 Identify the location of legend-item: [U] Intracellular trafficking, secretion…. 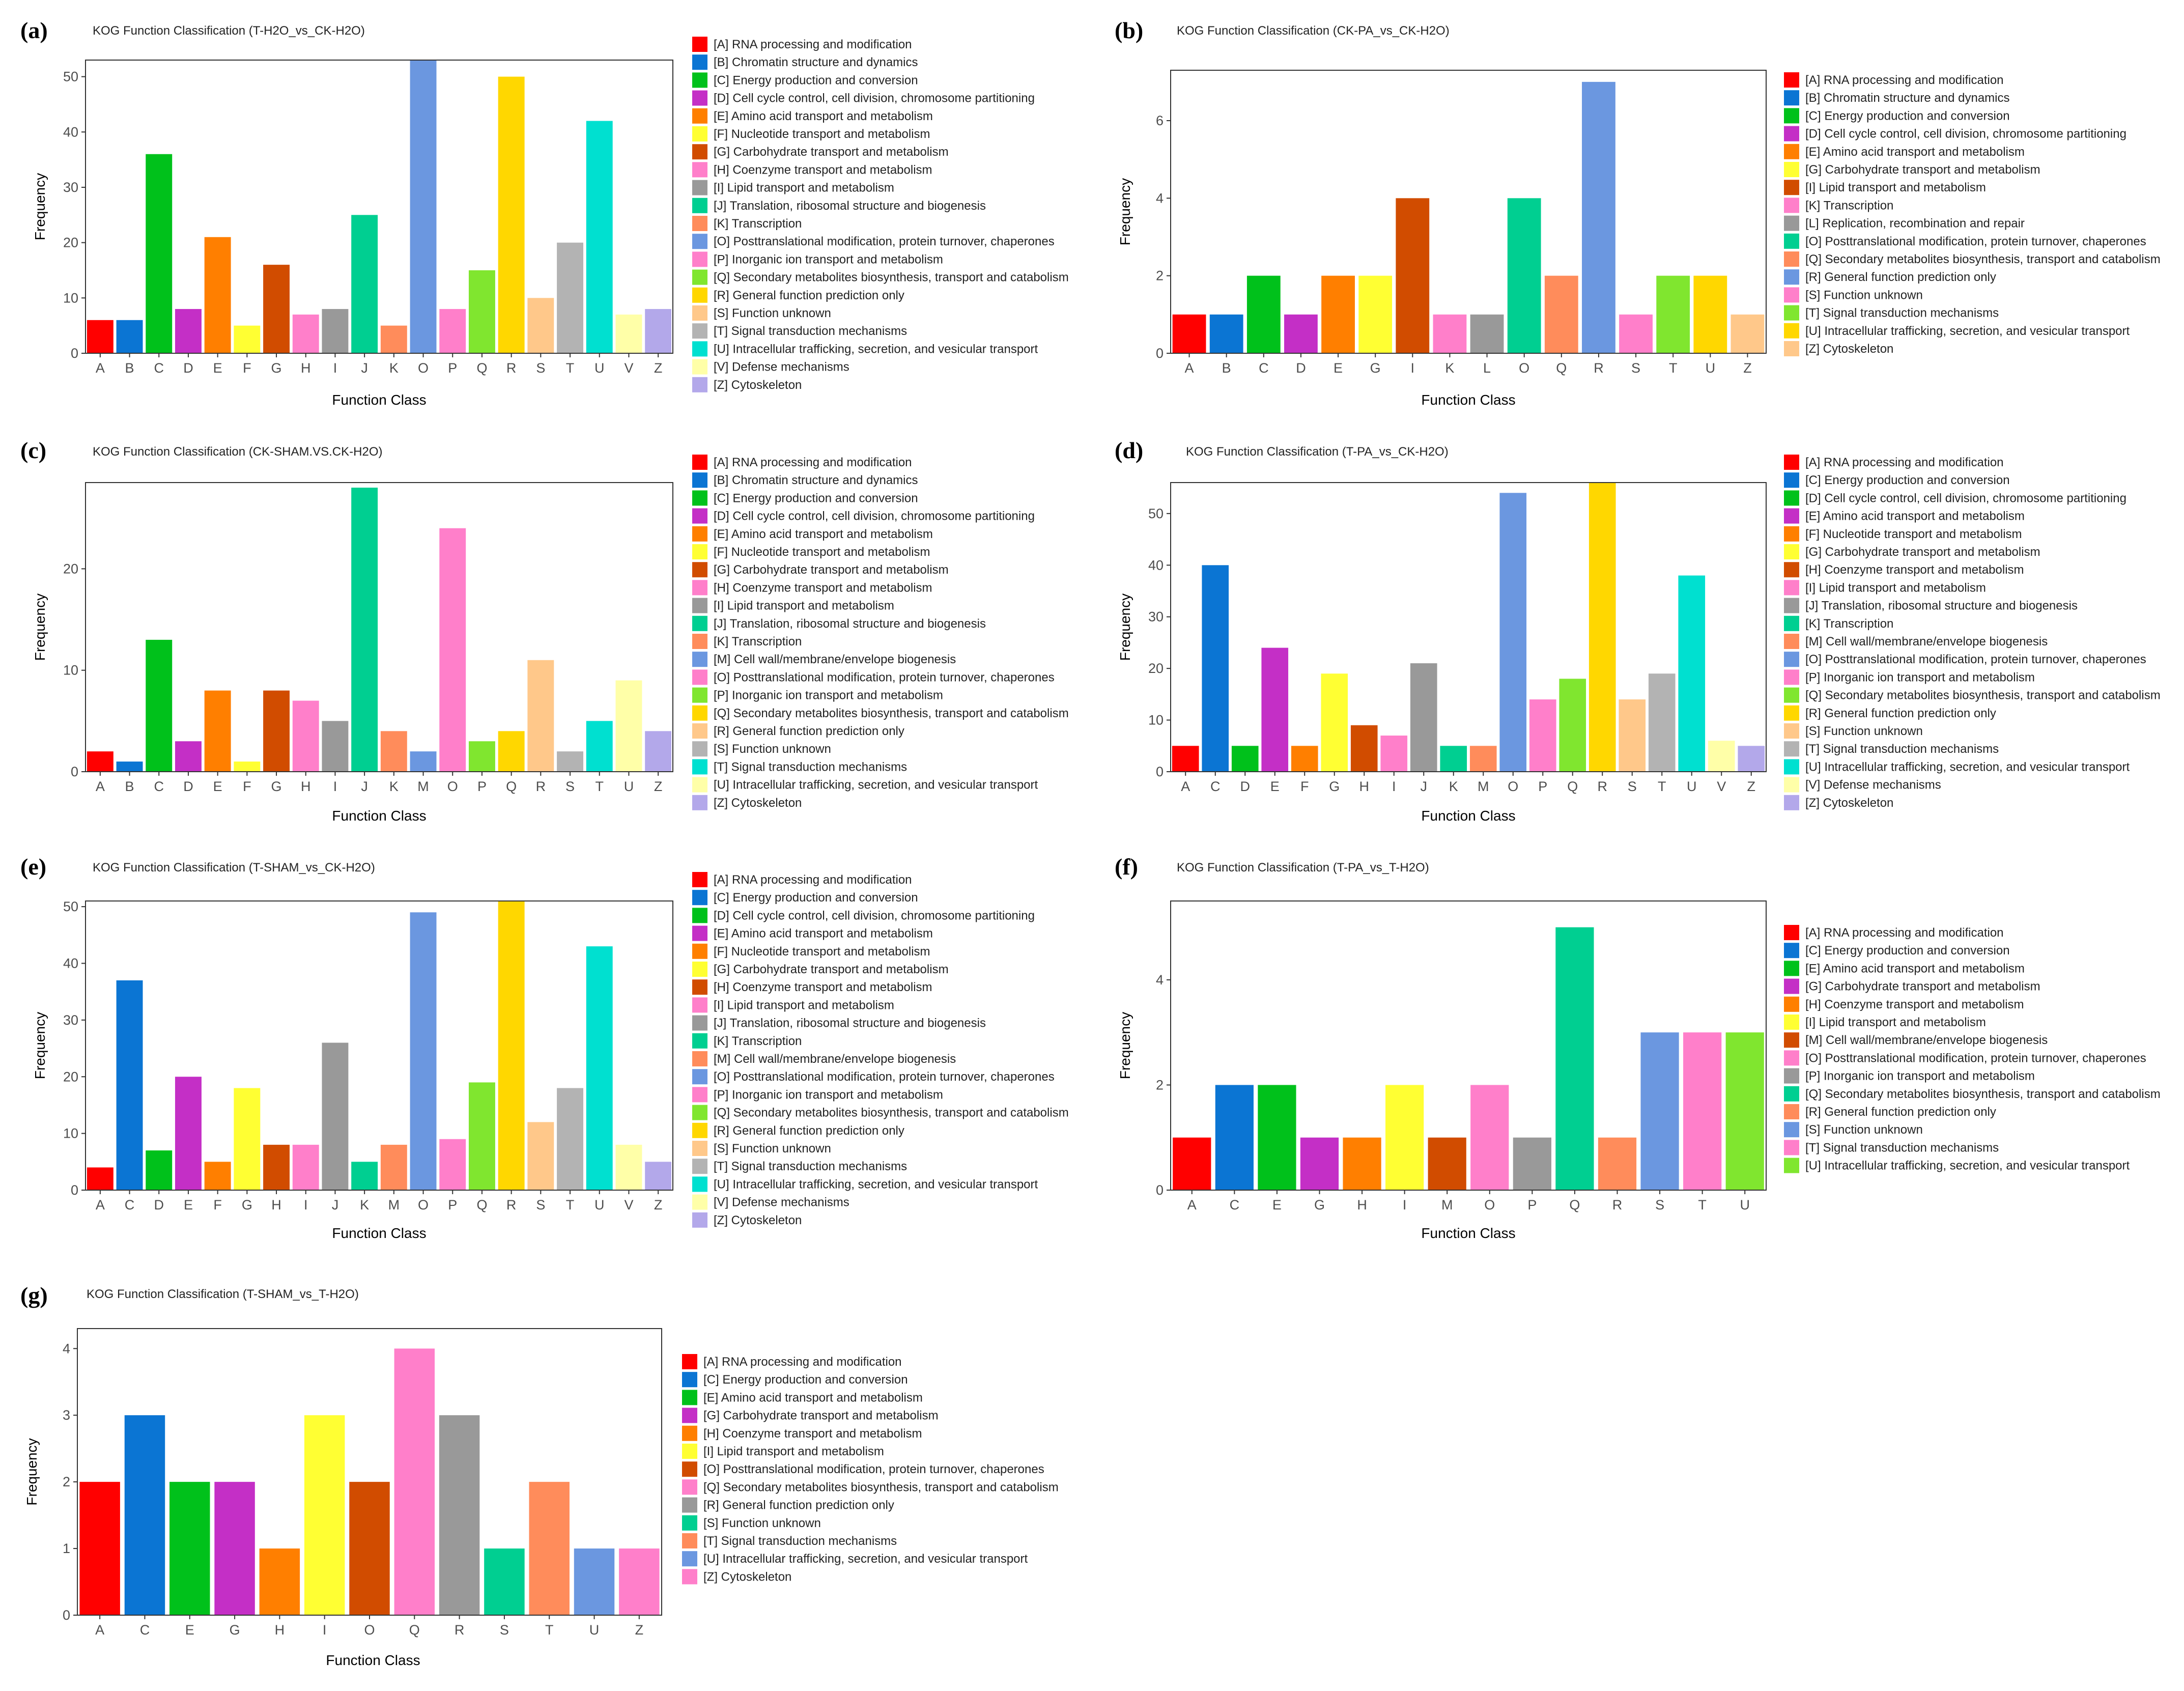
(876, 349).